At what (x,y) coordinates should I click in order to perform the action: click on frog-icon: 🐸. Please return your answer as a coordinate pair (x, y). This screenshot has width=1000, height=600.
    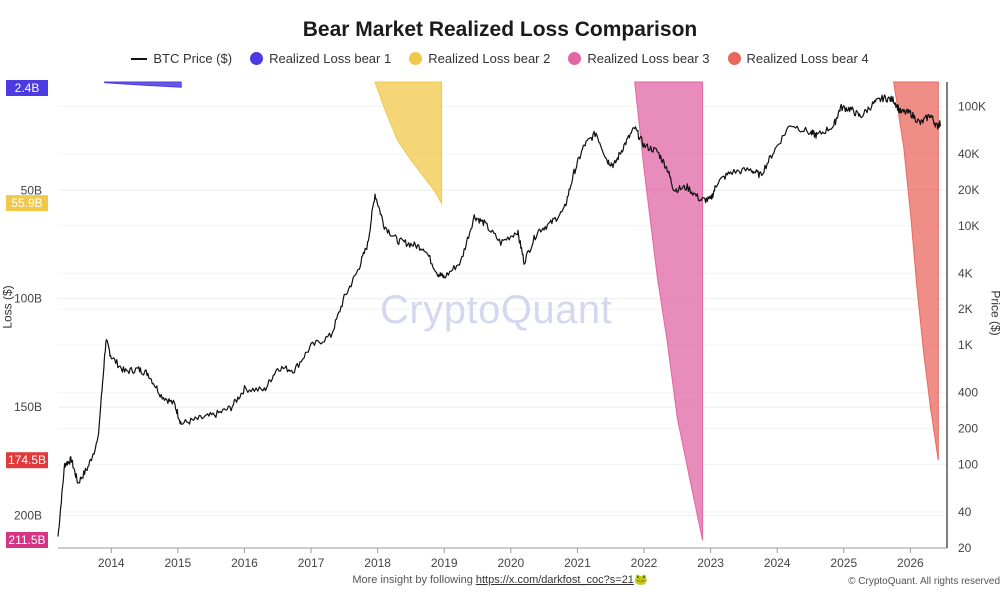
    Looking at the image, I should click on (640, 580).